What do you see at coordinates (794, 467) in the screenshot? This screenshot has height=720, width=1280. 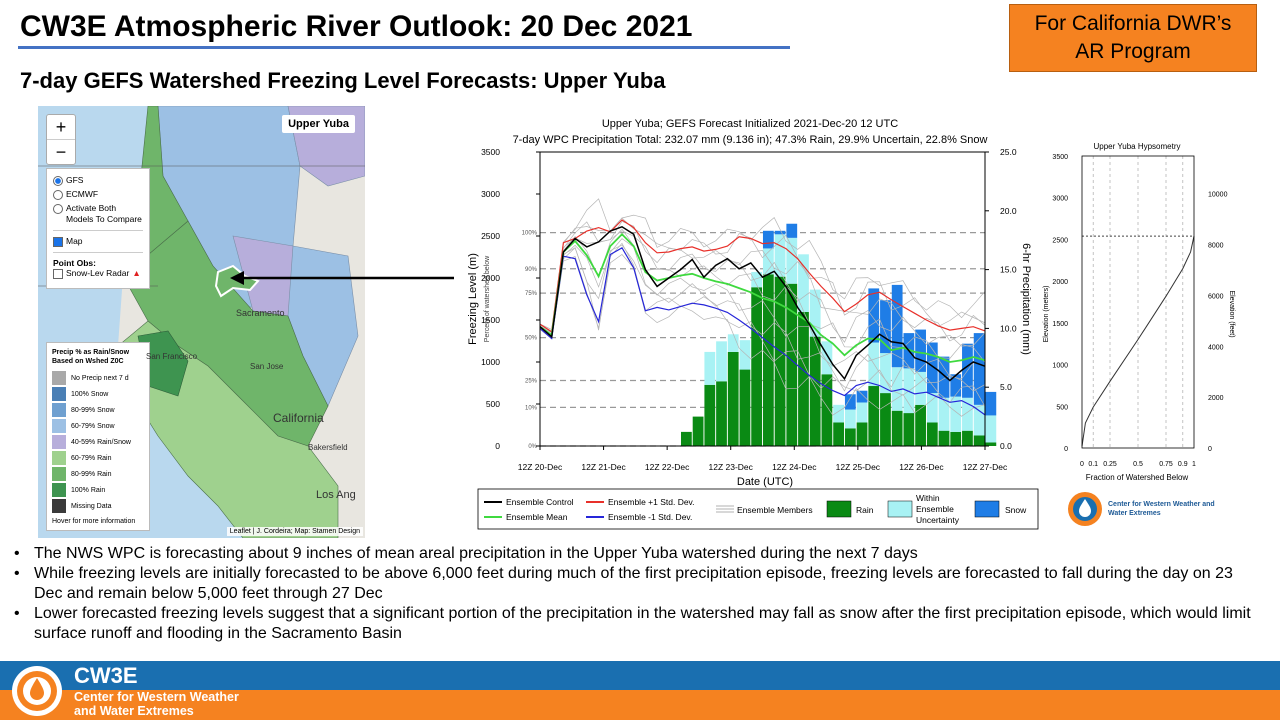 I see `x-tick-label: 12Z 24-Dec` at bounding box center [794, 467].